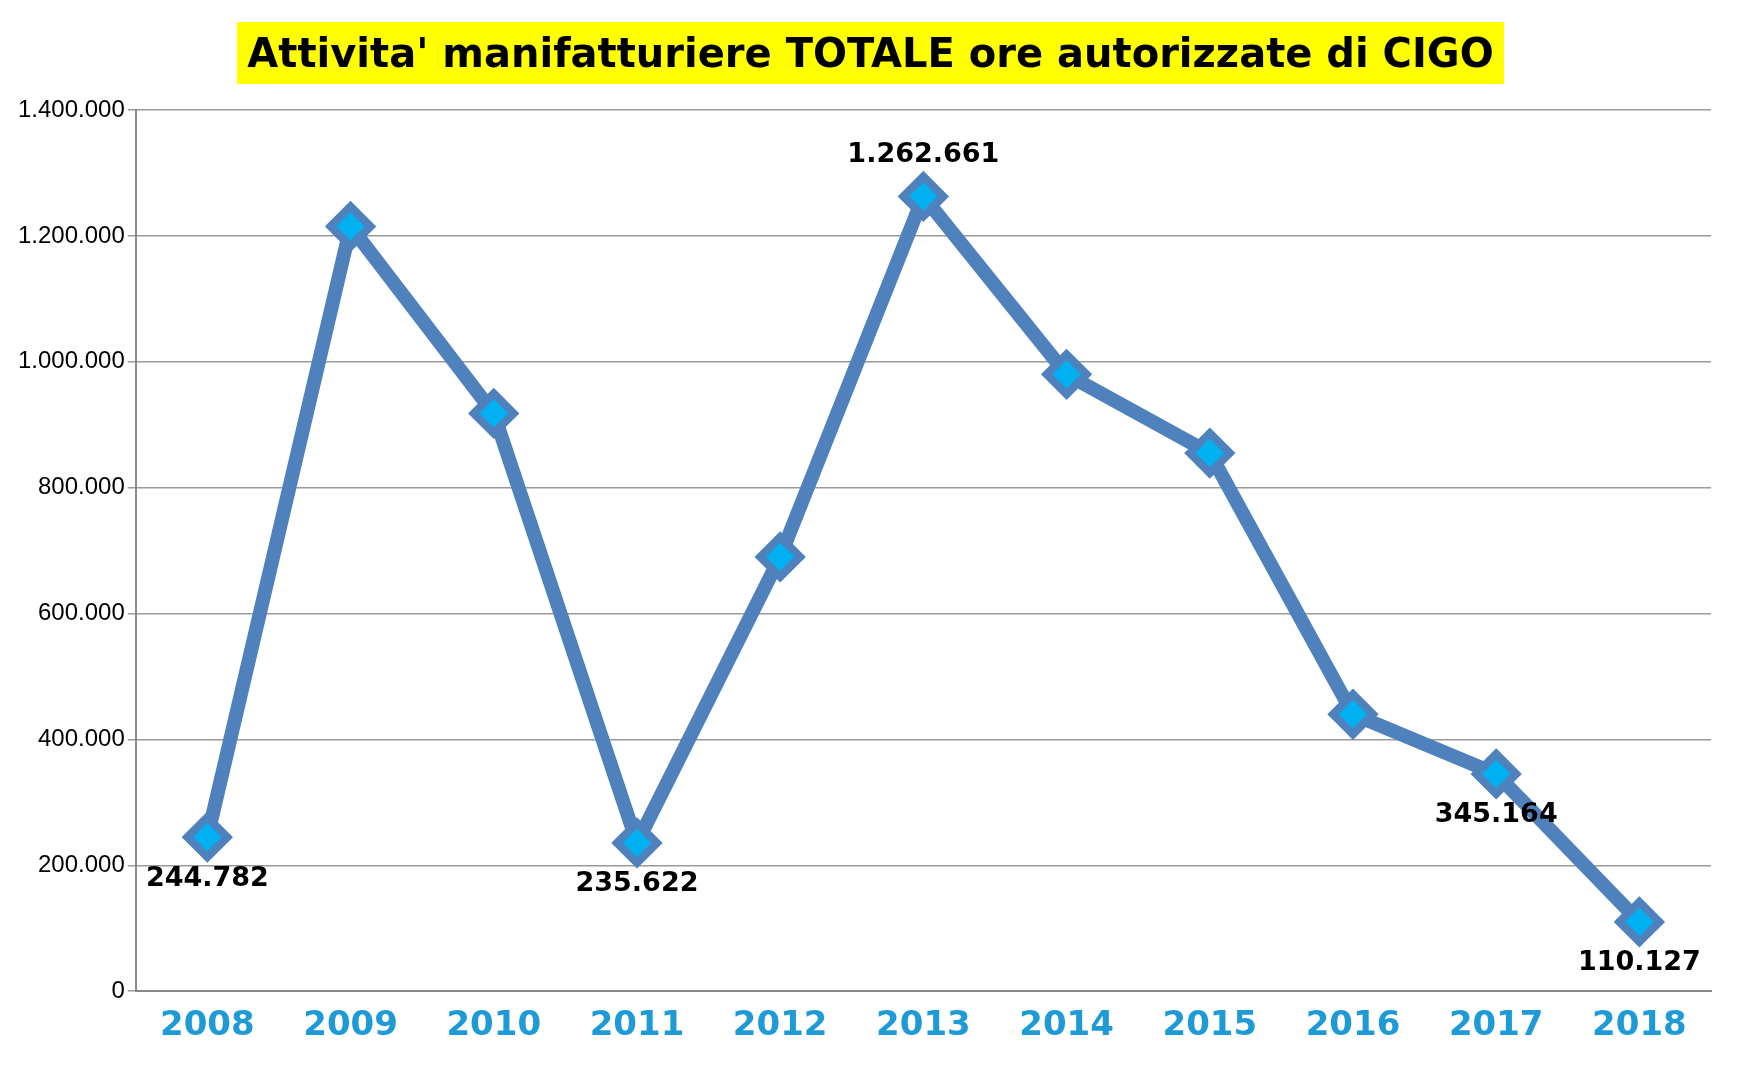 This screenshot has height=1065, width=1741. I want to click on x-tick-label: 2014, so click(1066, 1023).